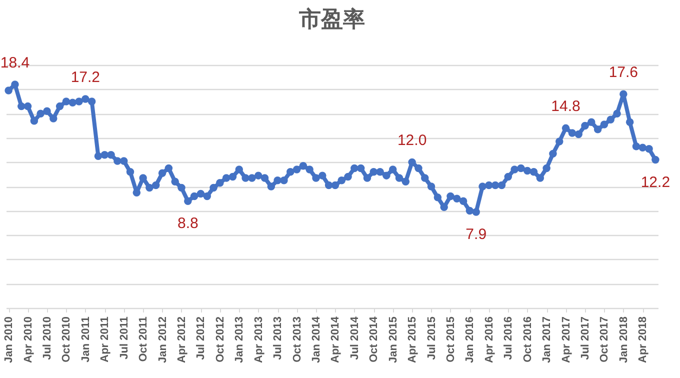 Image resolution: width=680 pixels, height=378 pixels. What do you see at coordinates (240, 339) in the screenshot?
I see `x-tick-label: Jan 2013` at bounding box center [240, 339].